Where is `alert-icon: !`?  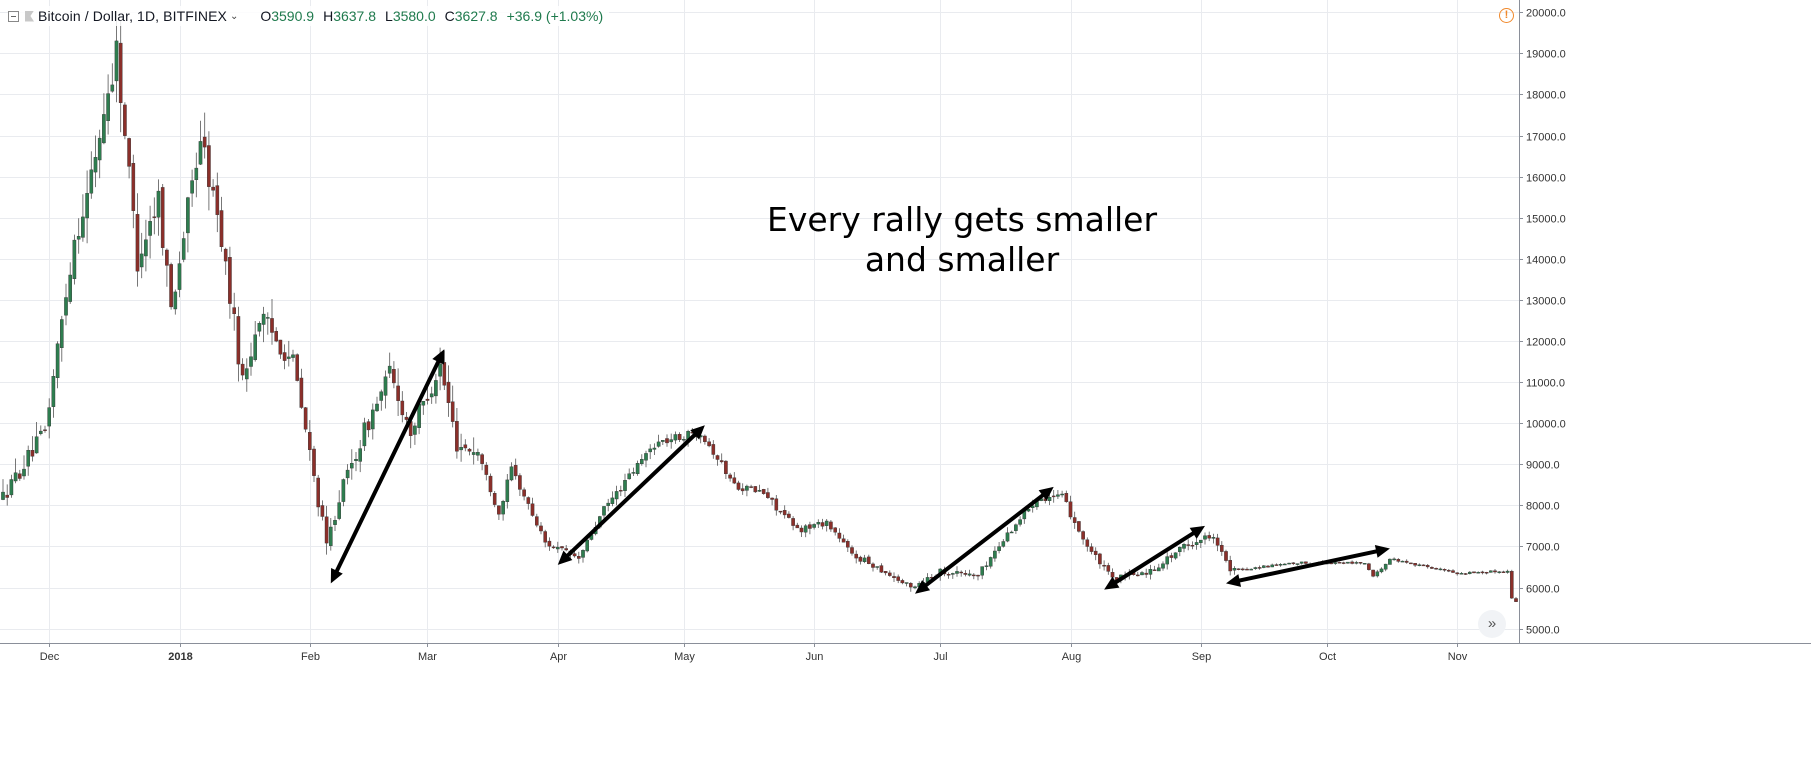
alert-icon: ! is located at coordinates (1506, 15).